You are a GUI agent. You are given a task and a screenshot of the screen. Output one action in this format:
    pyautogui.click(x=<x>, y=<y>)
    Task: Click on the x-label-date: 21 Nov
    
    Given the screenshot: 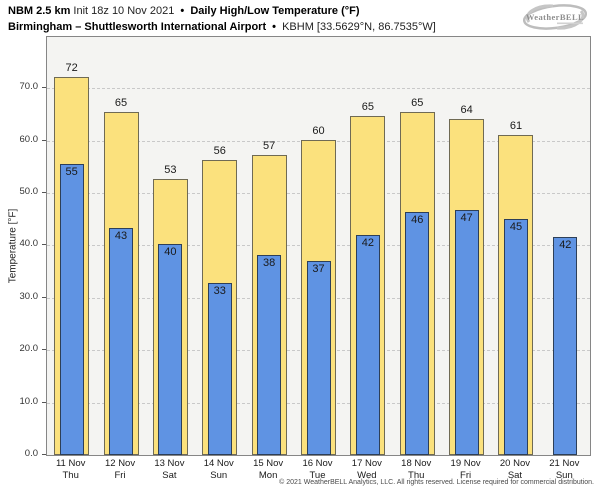 What is the action you would take?
    pyautogui.click(x=564, y=463)
    